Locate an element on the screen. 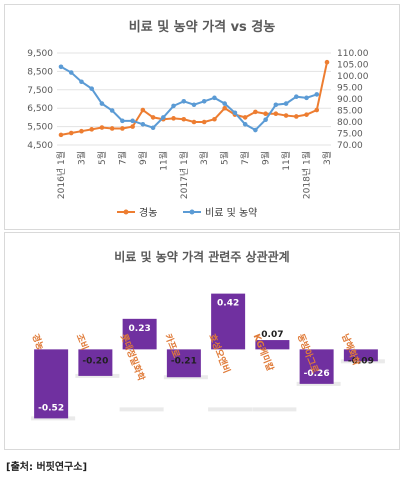 The image size is (404, 480). bar-value-label: -0.52 is located at coordinates (51, 408).